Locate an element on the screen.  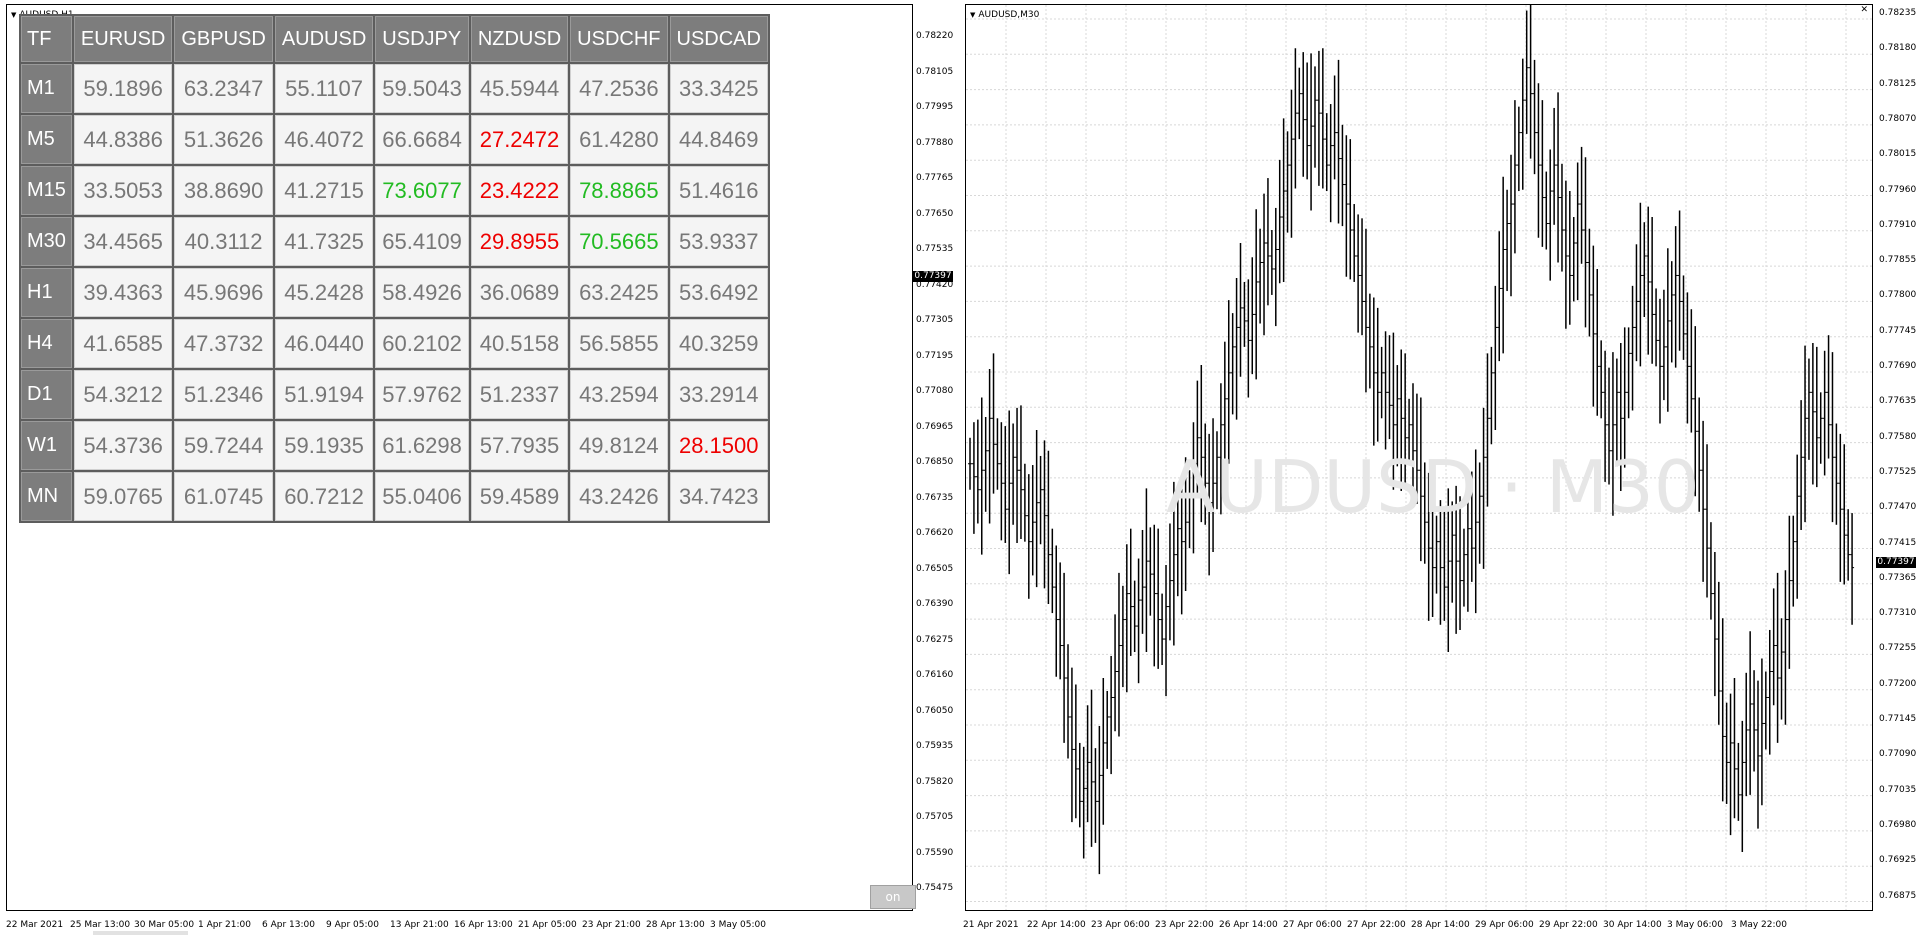
rsi-value-cell: 49.8124 is located at coordinates (619, 445).